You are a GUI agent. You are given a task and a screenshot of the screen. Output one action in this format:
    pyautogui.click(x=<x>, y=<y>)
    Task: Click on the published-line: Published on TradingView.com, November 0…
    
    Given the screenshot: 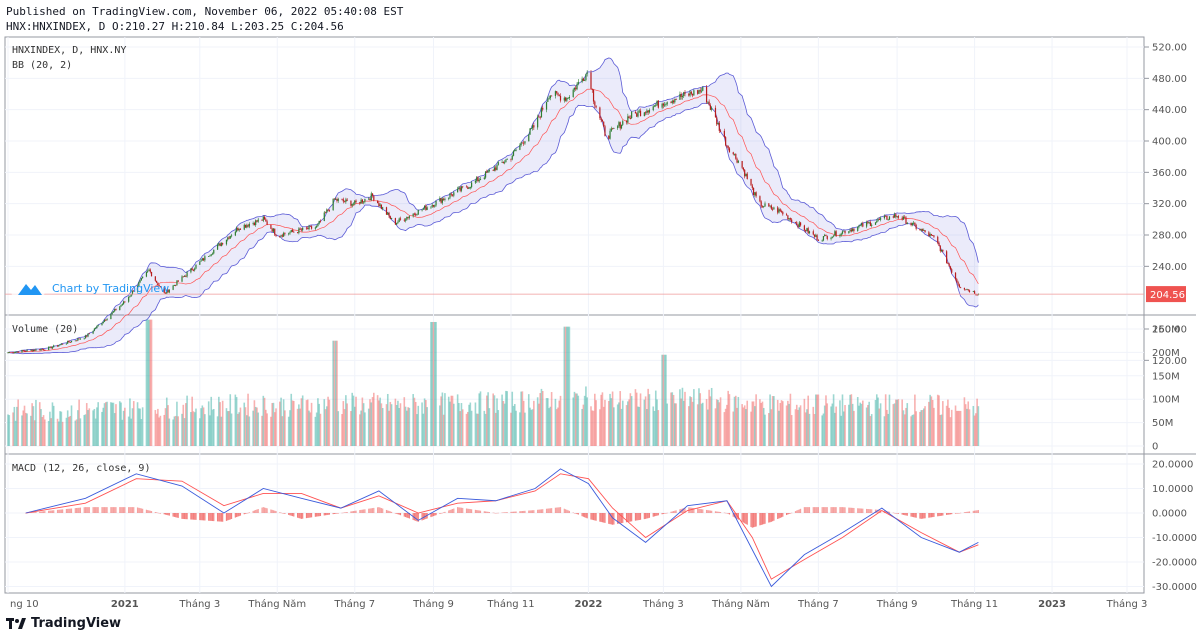 What is the action you would take?
    pyautogui.click(x=205, y=11)
    